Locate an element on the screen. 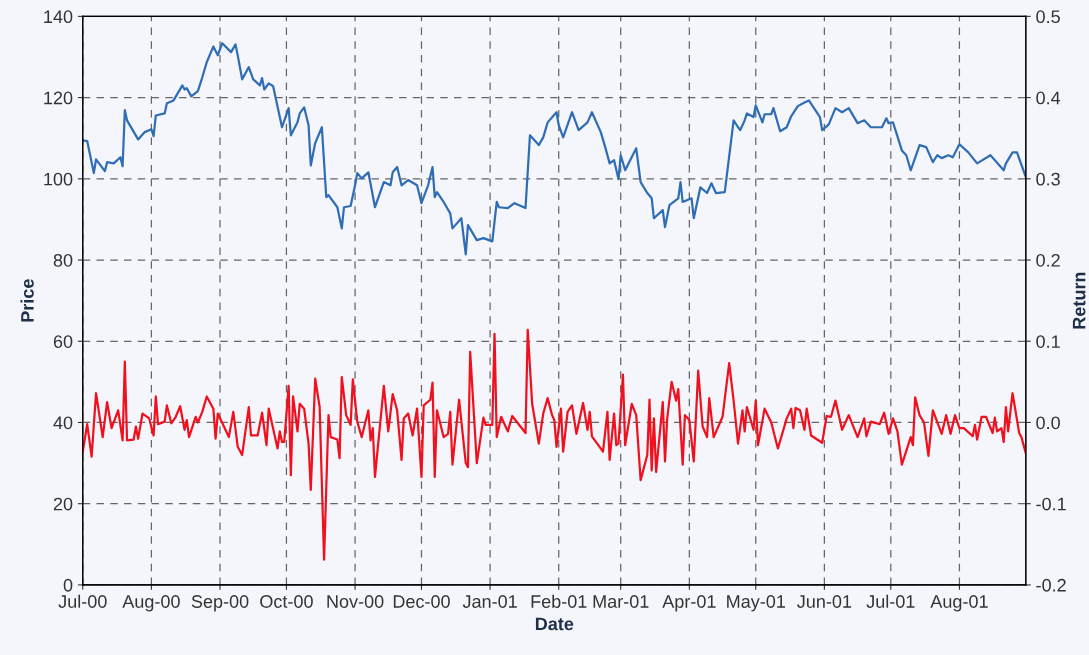 Image resolution: width=1089 pixels, height=655 pixels. y-tick-label: 140 is located at coordinates (58, 17).